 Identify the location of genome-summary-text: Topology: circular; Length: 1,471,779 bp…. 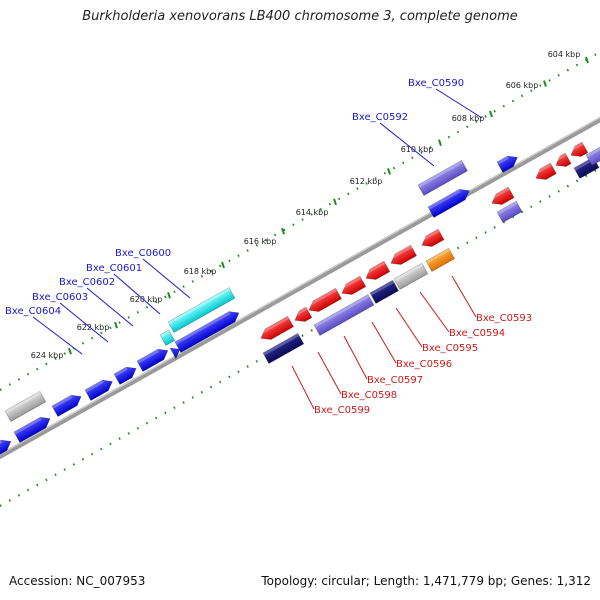
(426, 581).